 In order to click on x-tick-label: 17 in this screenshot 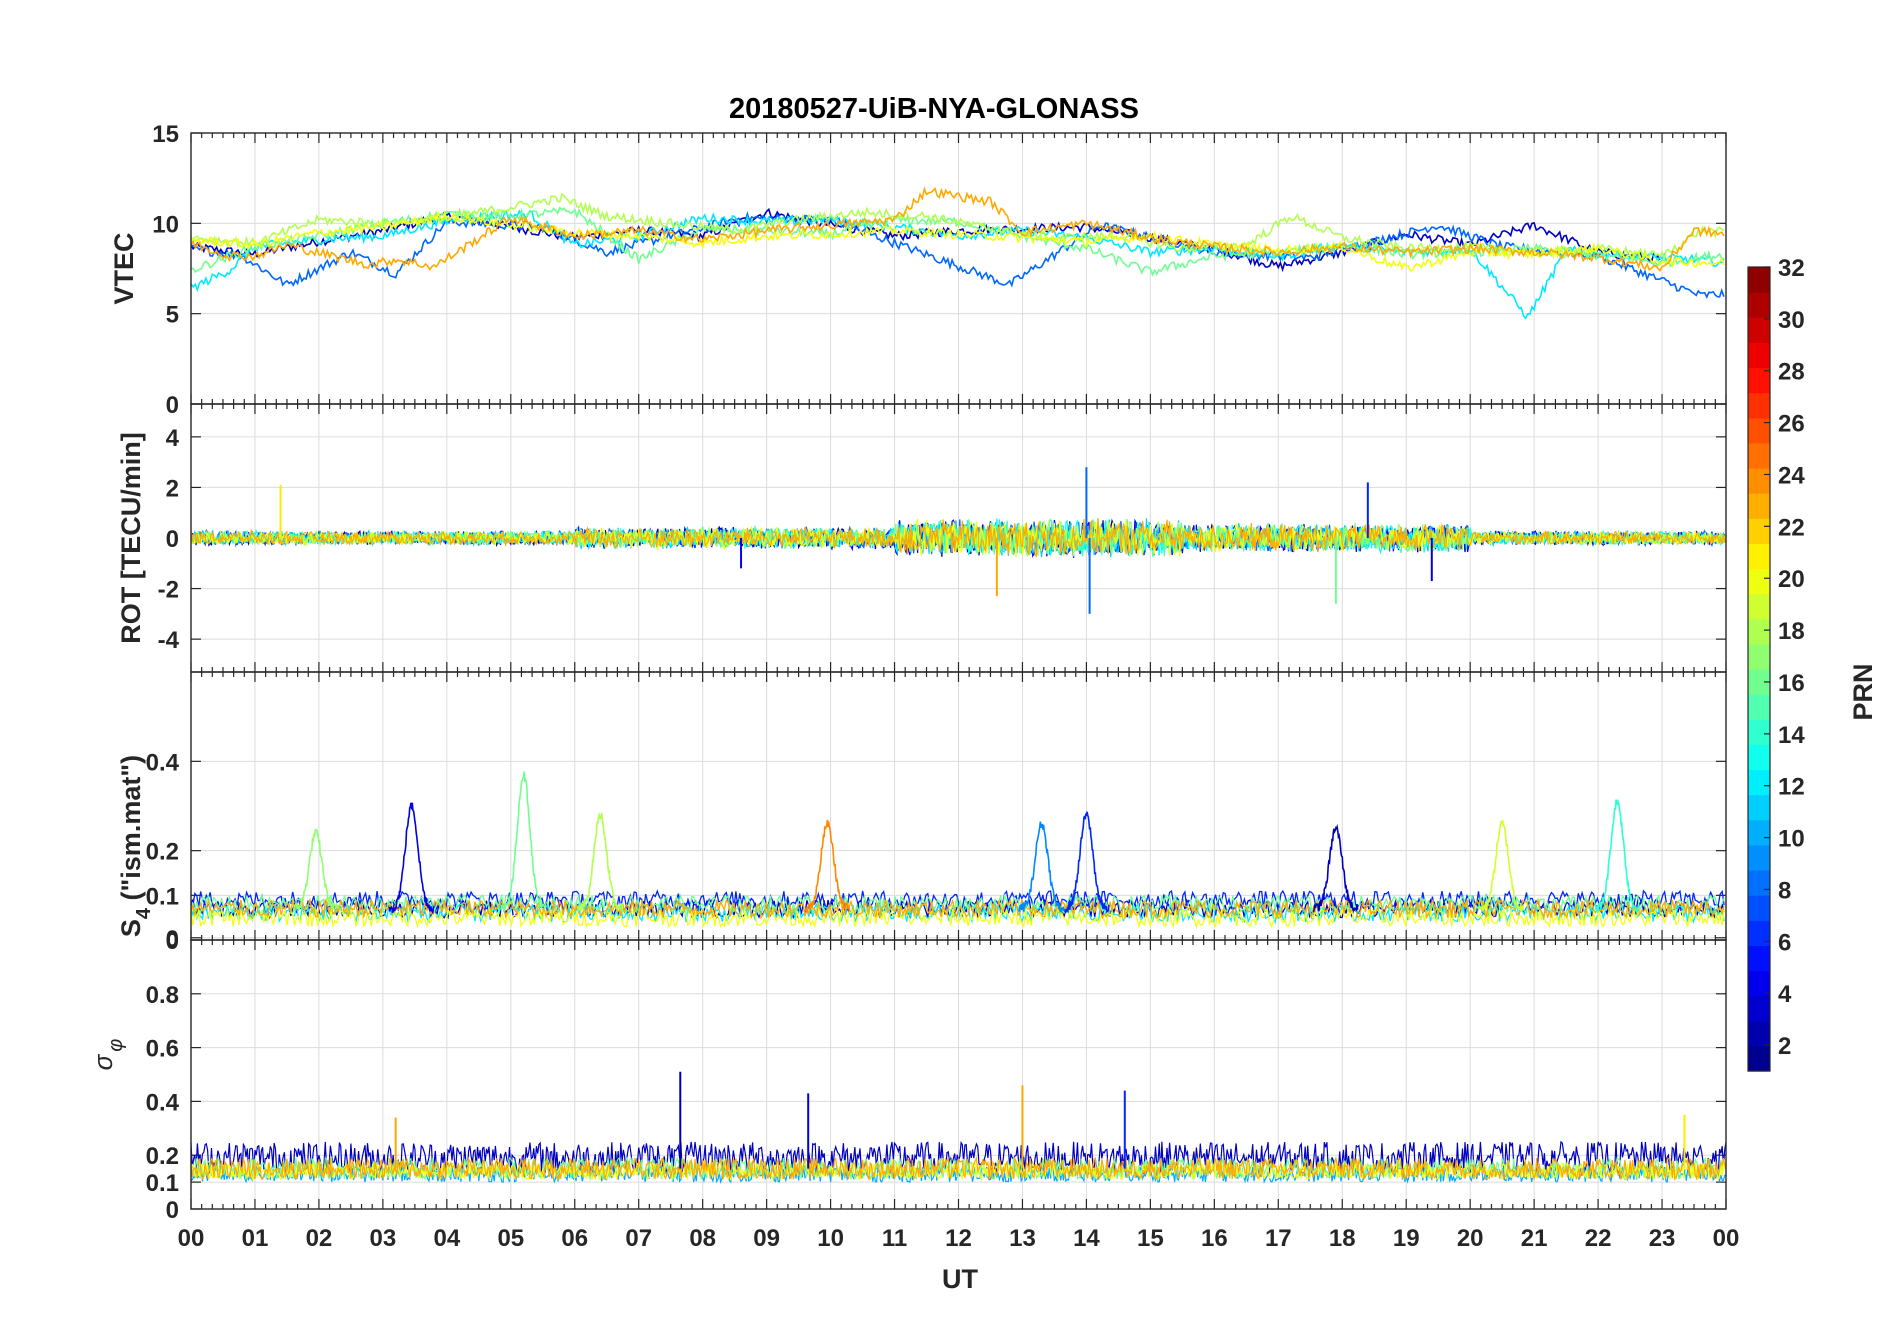, I will do `click(1278, 1238)`.